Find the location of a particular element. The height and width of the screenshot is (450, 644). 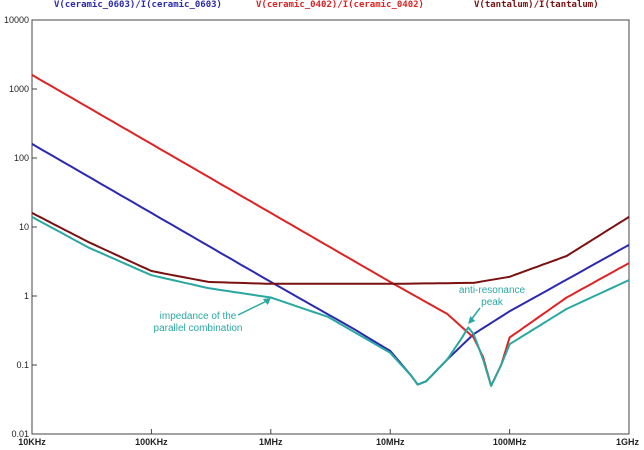

annotation-antiresonance-label: peak is located at coordinates (492, 302).